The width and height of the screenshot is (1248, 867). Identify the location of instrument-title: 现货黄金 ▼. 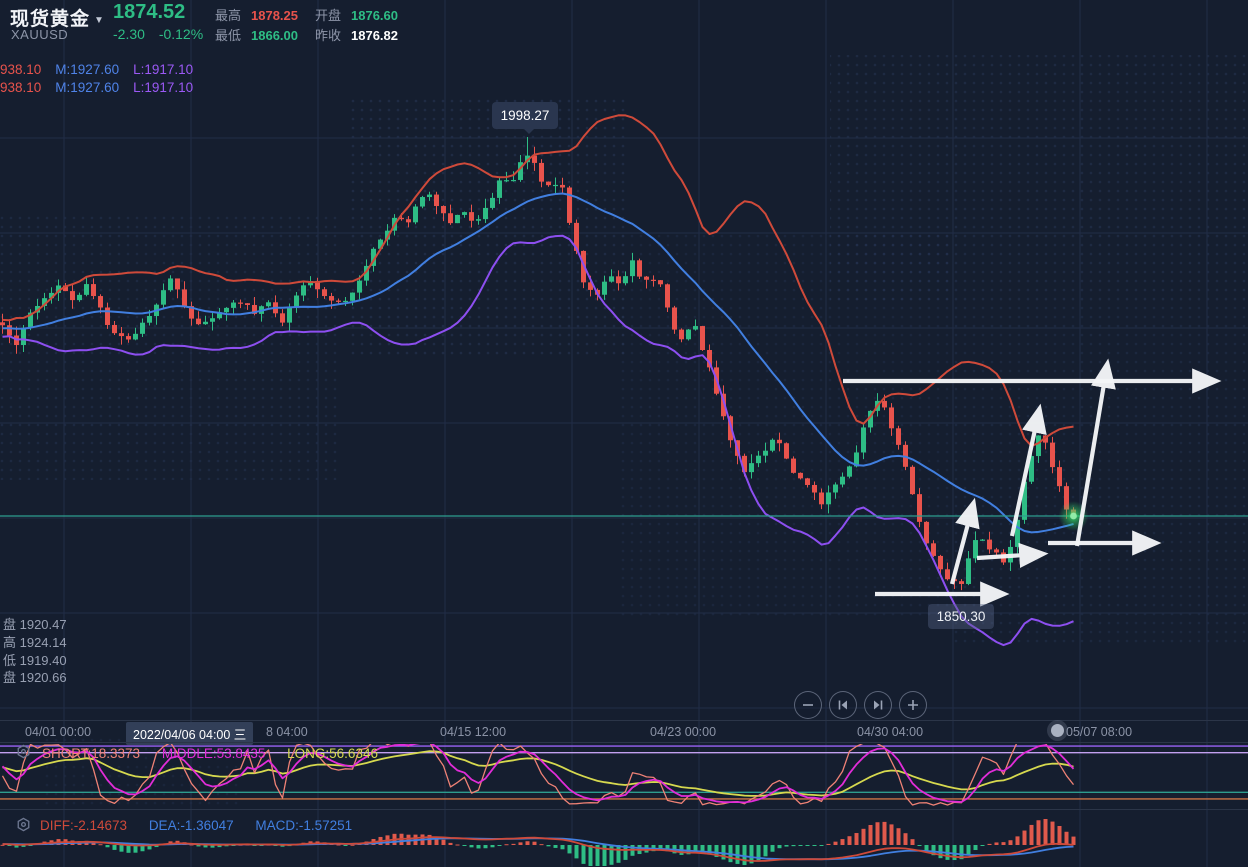
(57, 17).